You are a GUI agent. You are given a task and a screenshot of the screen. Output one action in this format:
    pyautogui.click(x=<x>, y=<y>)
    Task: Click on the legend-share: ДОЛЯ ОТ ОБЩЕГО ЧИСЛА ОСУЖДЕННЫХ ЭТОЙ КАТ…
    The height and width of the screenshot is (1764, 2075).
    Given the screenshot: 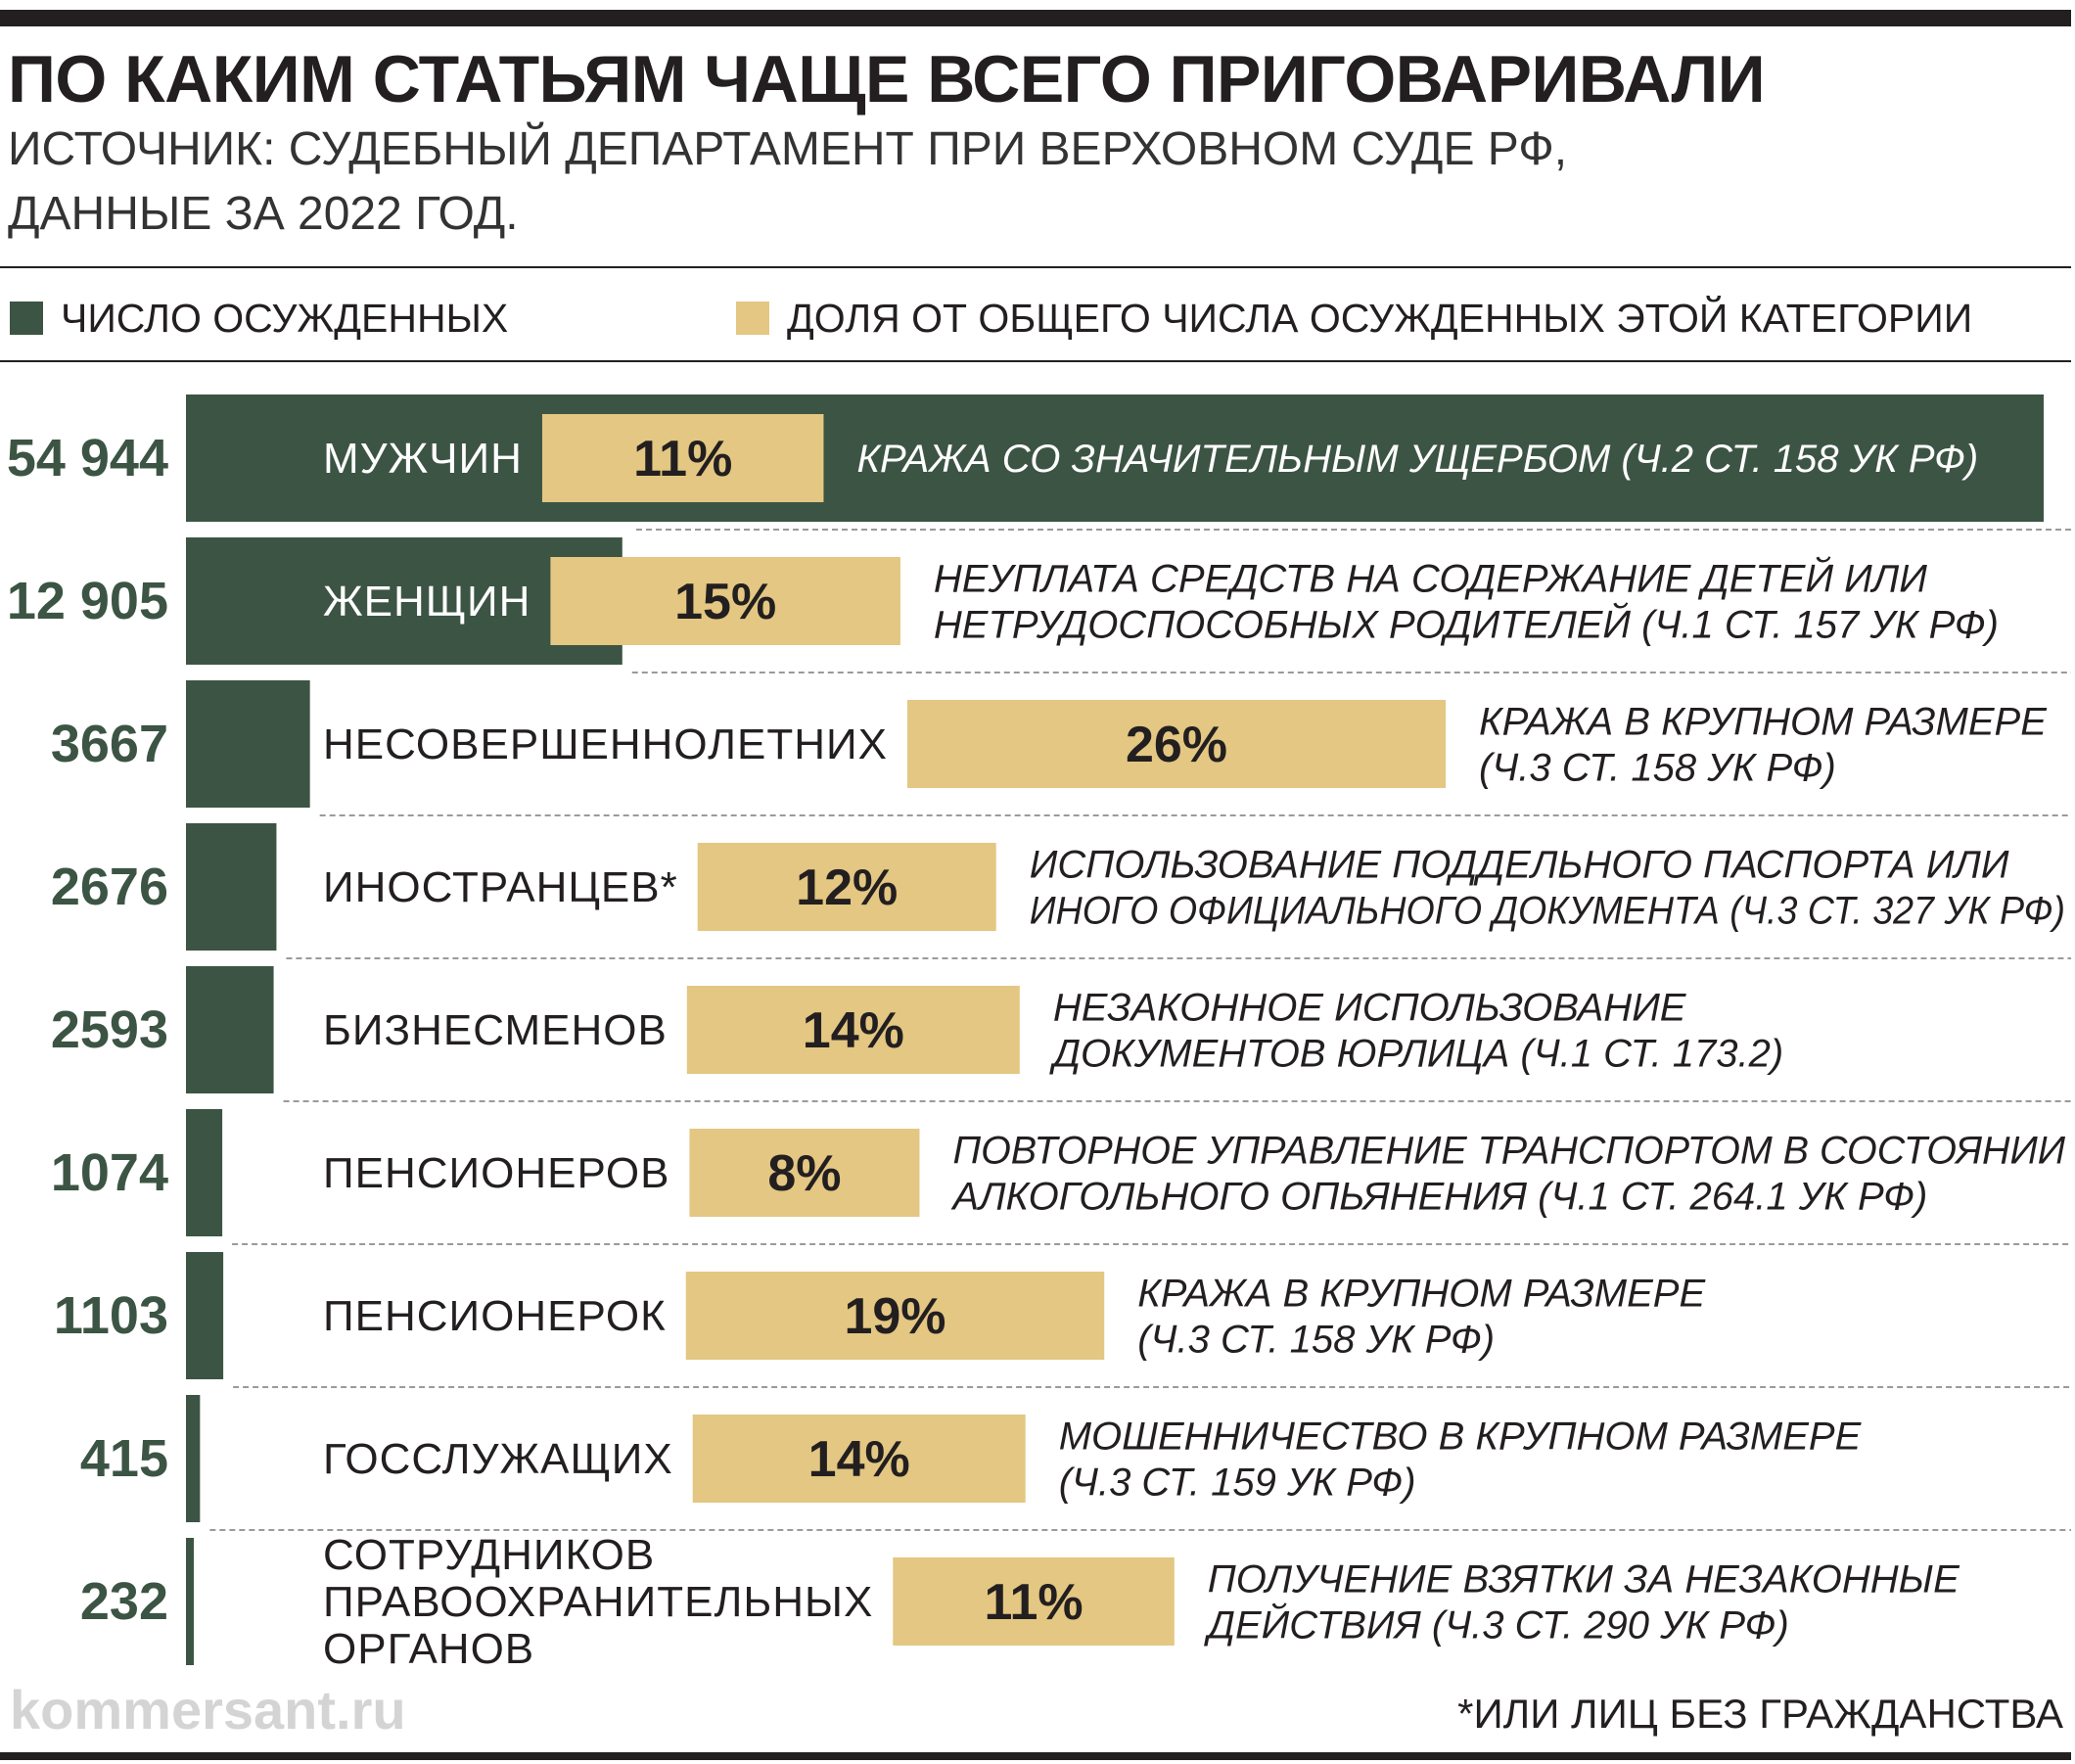 What is the action you would take?
    pyautogui.click(x=1354, y=318)
    